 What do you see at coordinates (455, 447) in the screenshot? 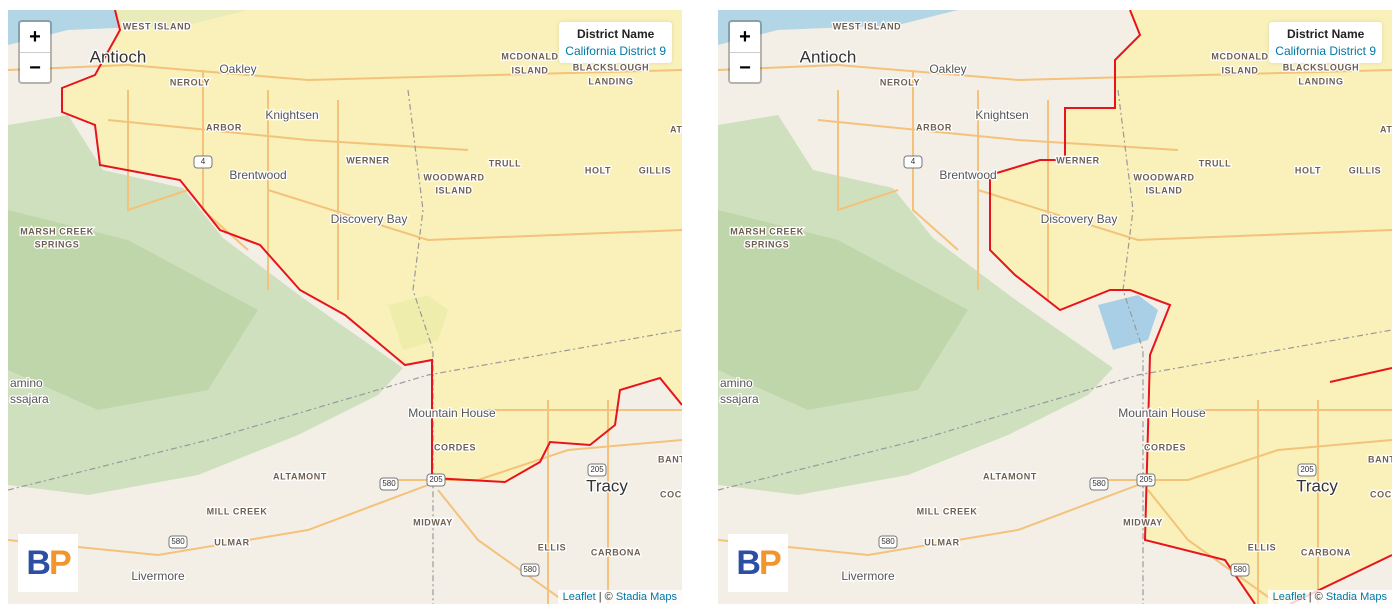
I see `place-label: CORDES` at bounding box center [455, 447].